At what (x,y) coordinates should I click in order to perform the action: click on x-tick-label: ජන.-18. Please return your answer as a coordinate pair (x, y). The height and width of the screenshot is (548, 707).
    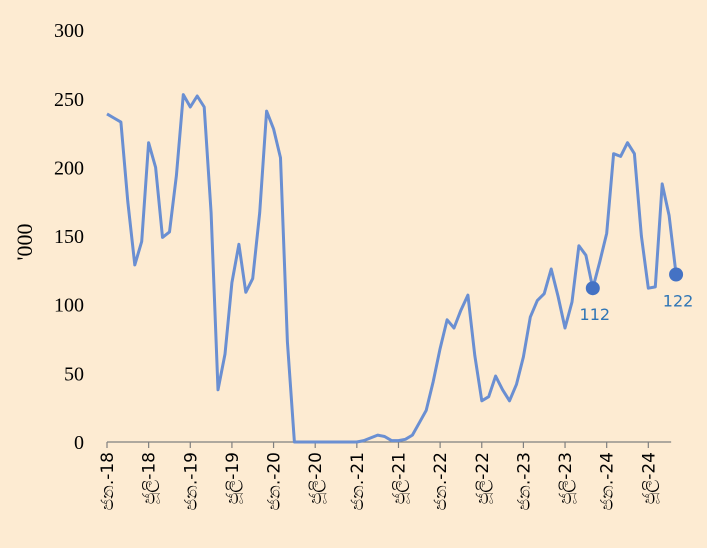
    Looking at the image, I should click on (108, 481).